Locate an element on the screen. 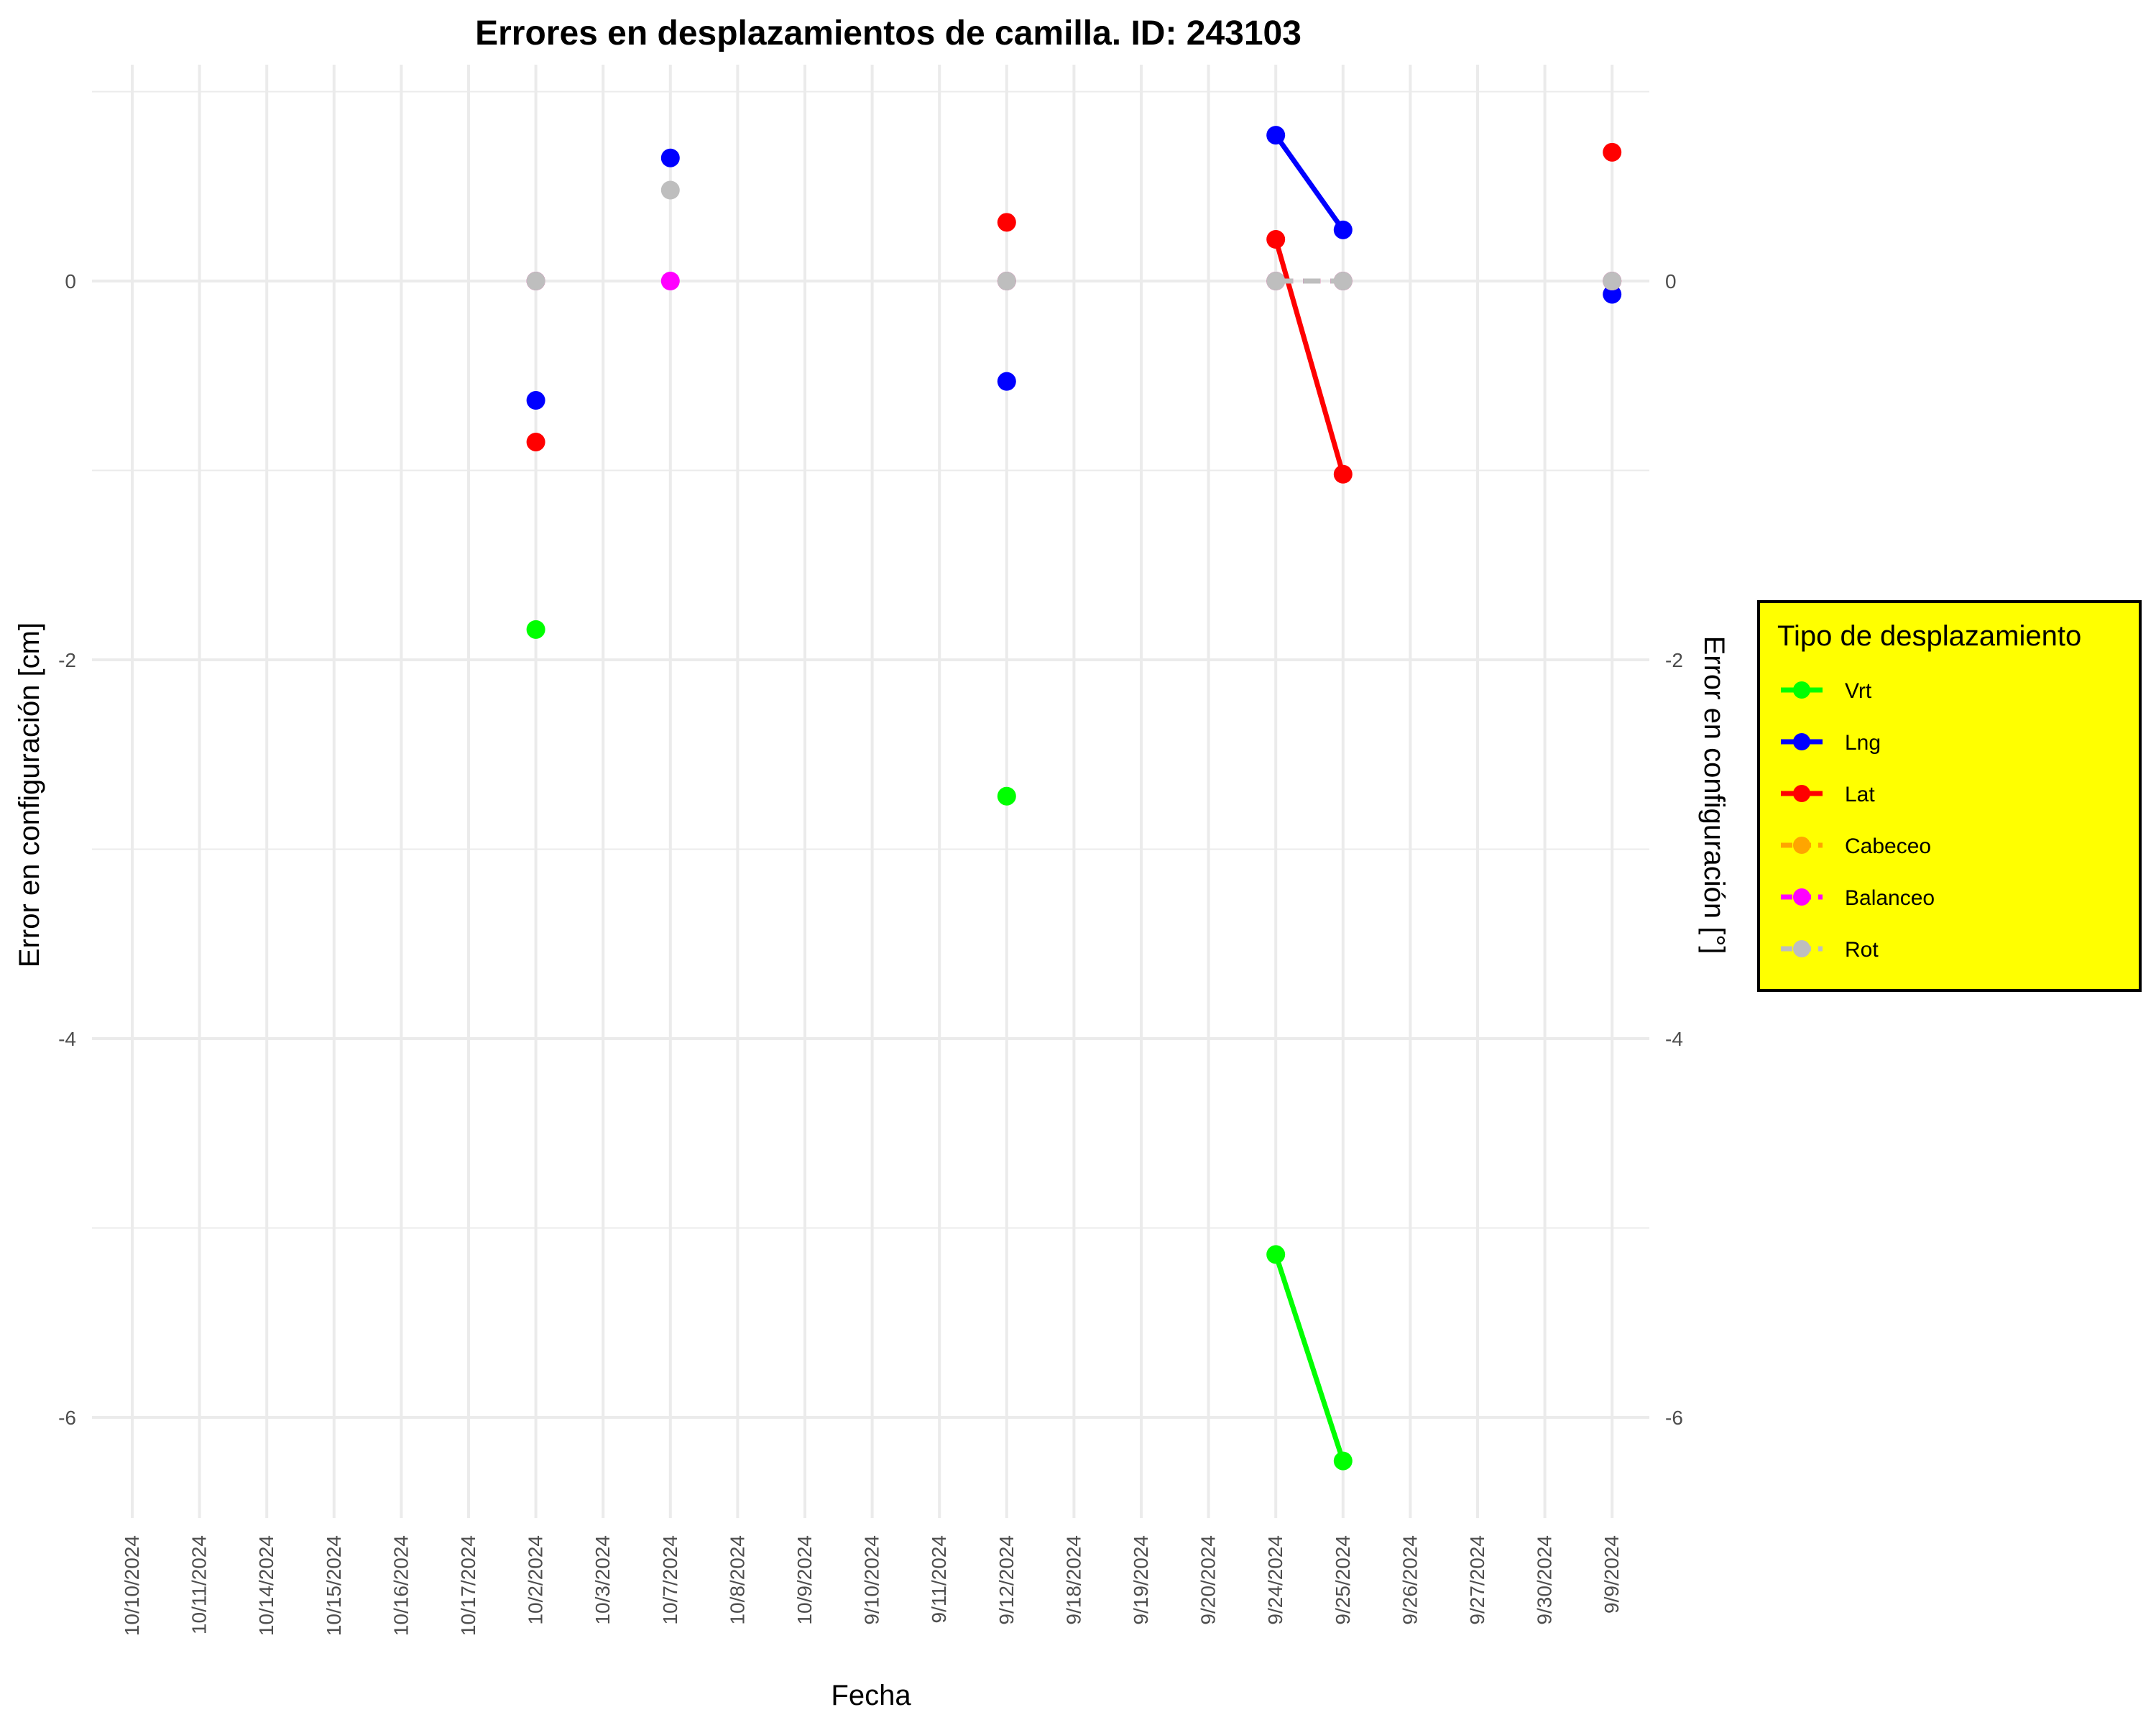 The image size is (2156, 1725). x-tick-label: 9/12/2024 is located at coordinates (1007, 1580).